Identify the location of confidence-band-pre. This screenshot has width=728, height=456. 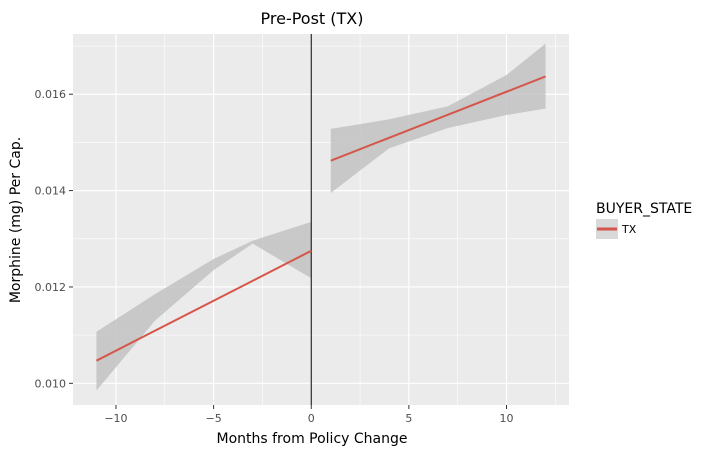
(204, 306).